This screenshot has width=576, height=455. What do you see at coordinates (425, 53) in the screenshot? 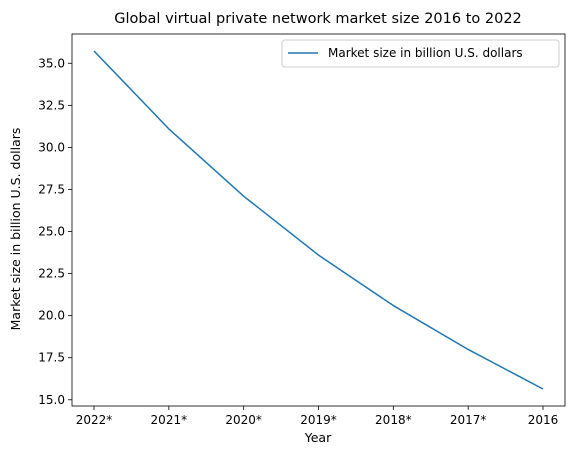
I see `legend-label: Market size in billion U.S. dollars` at bounding box center [425, 53].